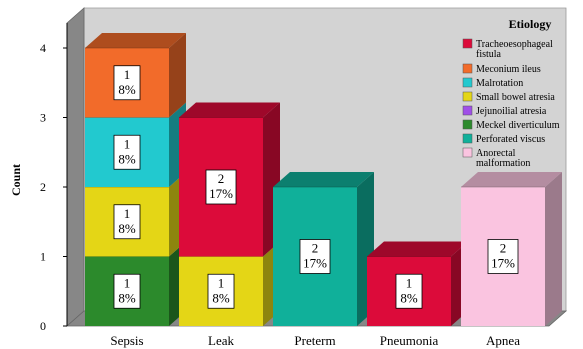  I want to click on x-tick-label: Leak, so click(221, 340).